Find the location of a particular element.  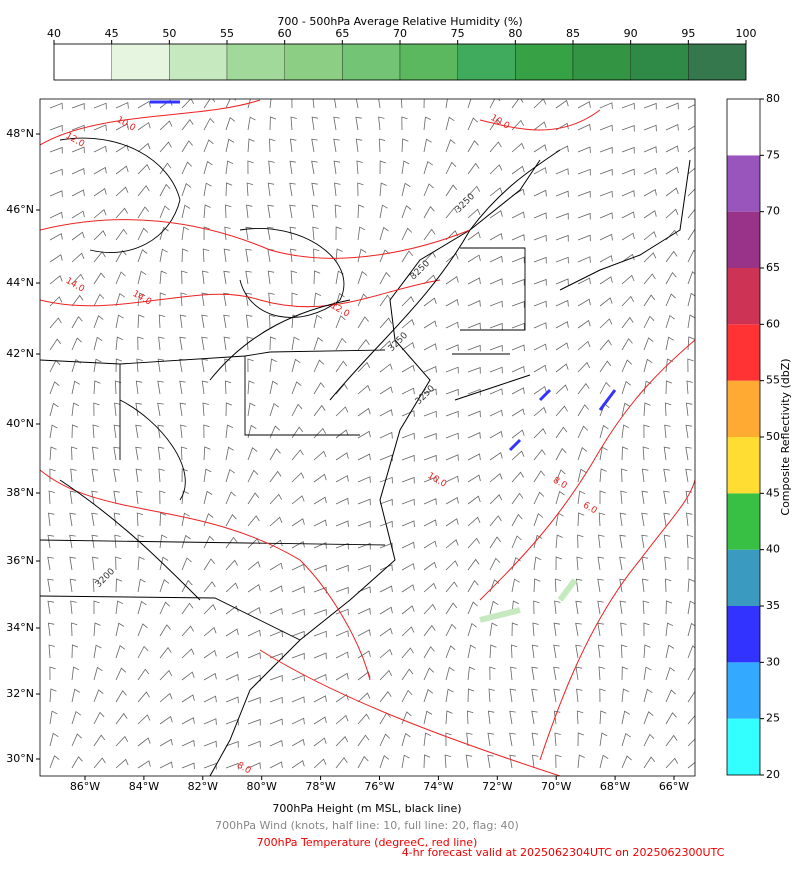

colorbar-tick-label: 85 is located at coordinates (573, 33).